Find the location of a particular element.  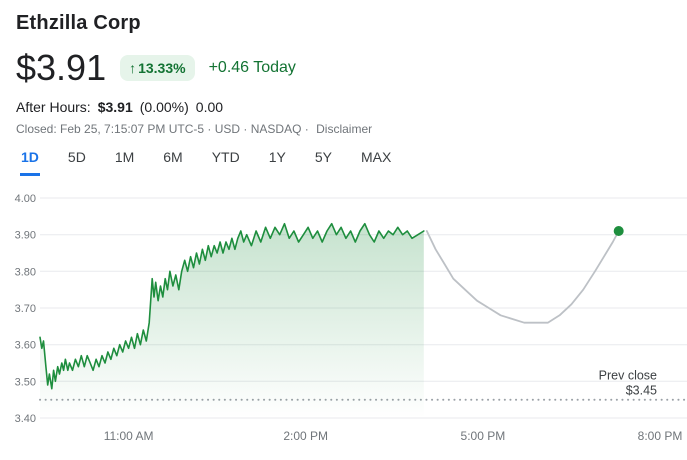

x-axis-label: 8:00 PM is located at coordinates (660, 436).